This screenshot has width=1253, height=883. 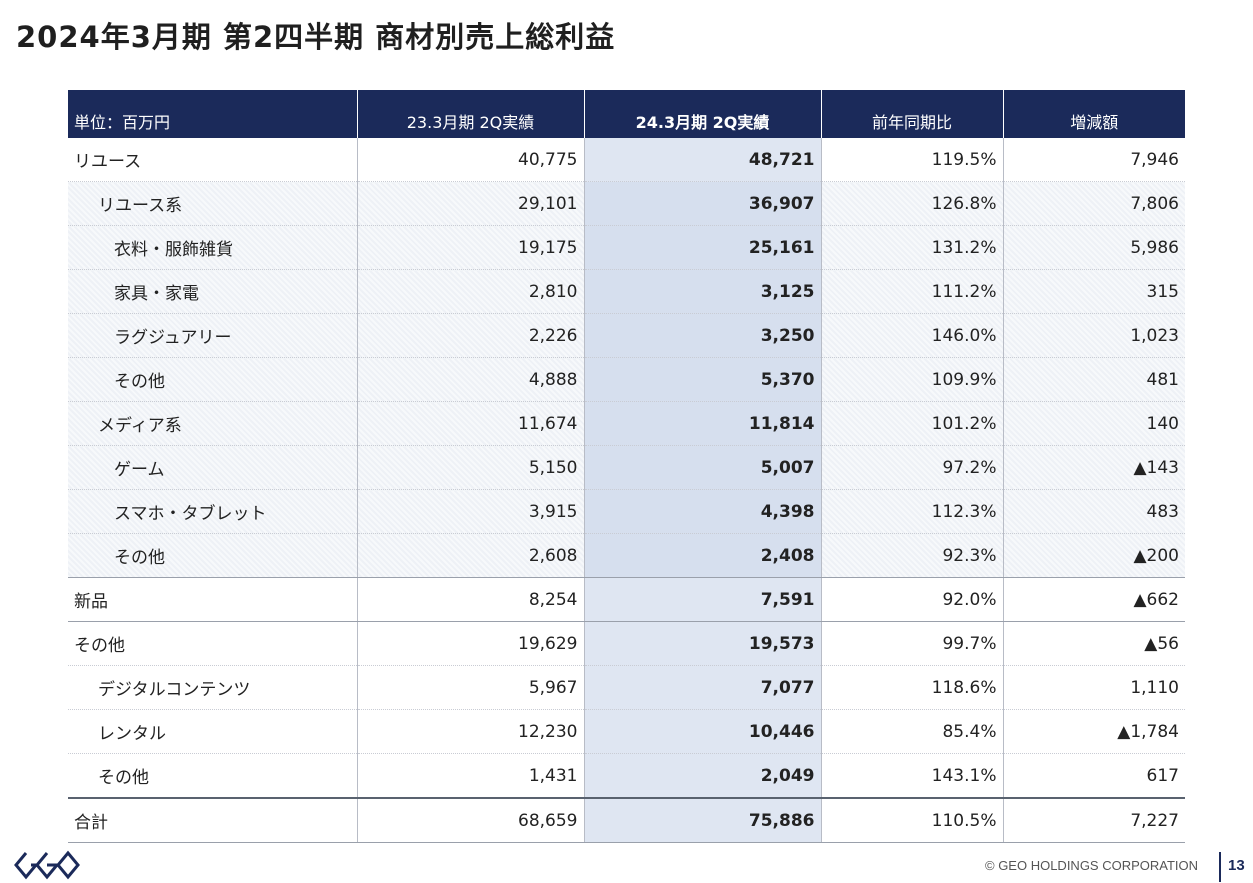 I want to click on yoy-value: 118.6%, so click(x=912, y=687).